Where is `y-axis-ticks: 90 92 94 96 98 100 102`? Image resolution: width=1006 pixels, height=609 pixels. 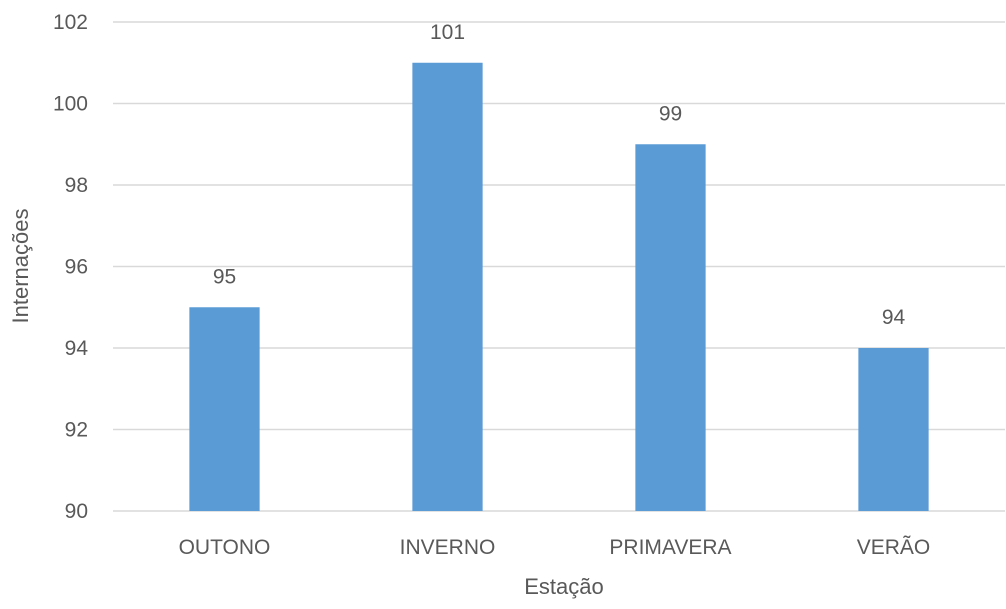 y-axis-ticks: 90 92 94 96 98 100 102 is located at coordinates (70, 267).